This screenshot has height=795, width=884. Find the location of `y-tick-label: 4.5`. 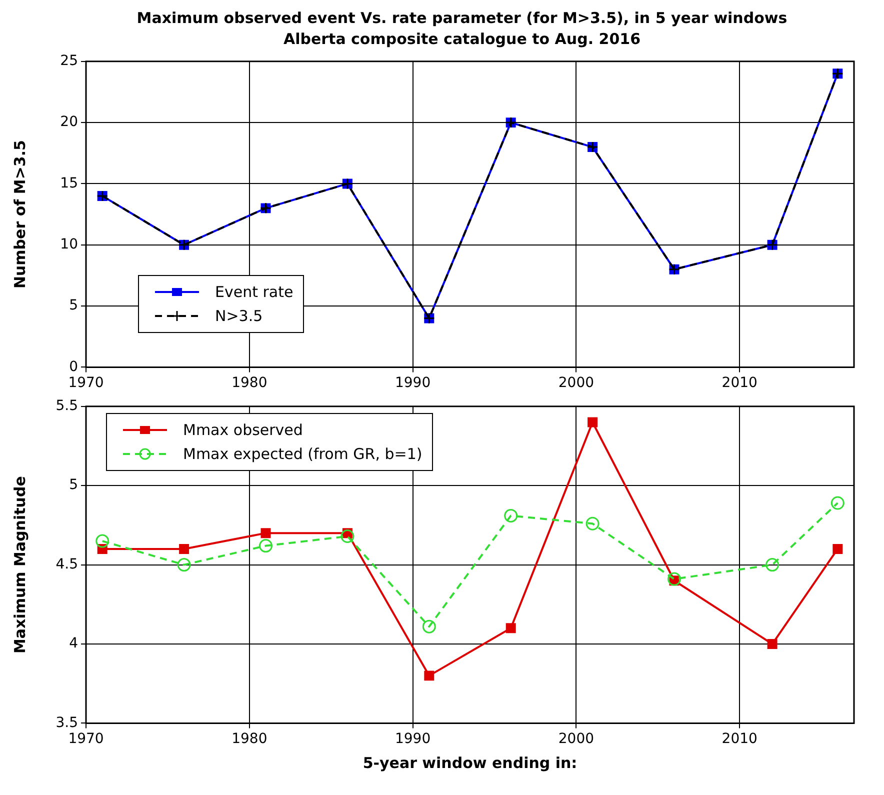

y-tick-label: 4.5 is located at coordinates (67, 564).